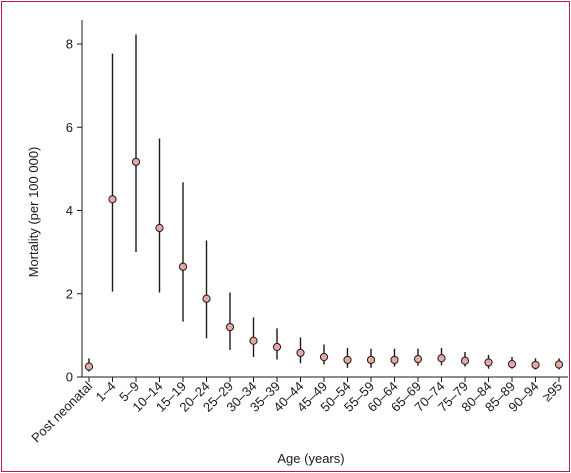 The image size is (571, 473). What do you see at coordinates (74, 211) in the screenshot?
I see `y-axis-ticks: 0 2 4 6 8` at bounding box center [74, 211].